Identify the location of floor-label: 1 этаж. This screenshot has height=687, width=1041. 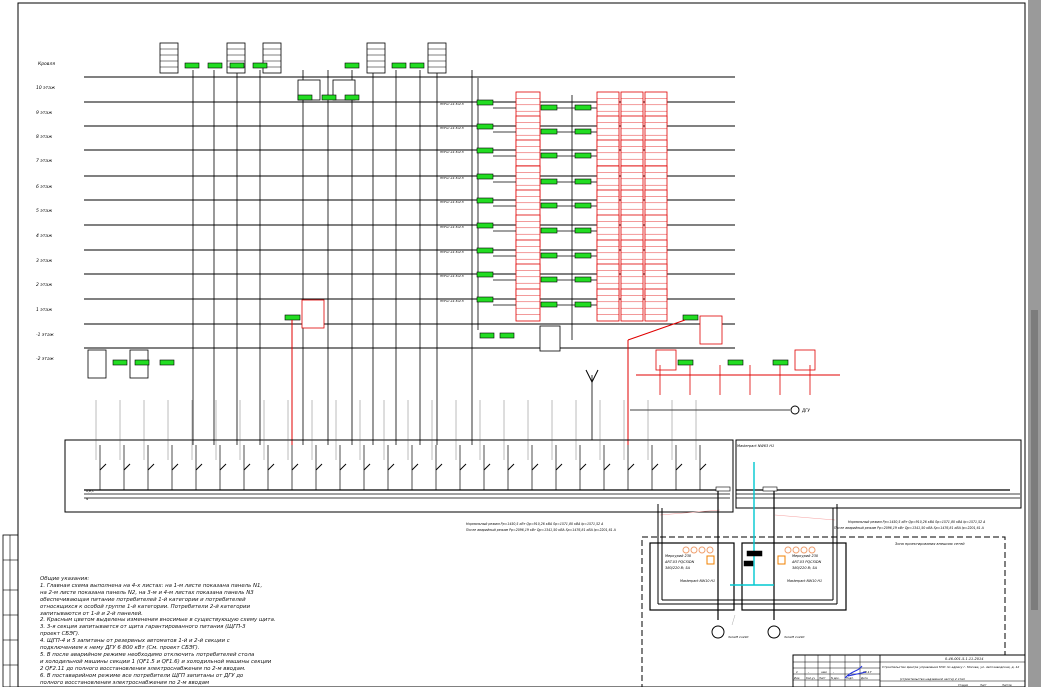
(44, 310).